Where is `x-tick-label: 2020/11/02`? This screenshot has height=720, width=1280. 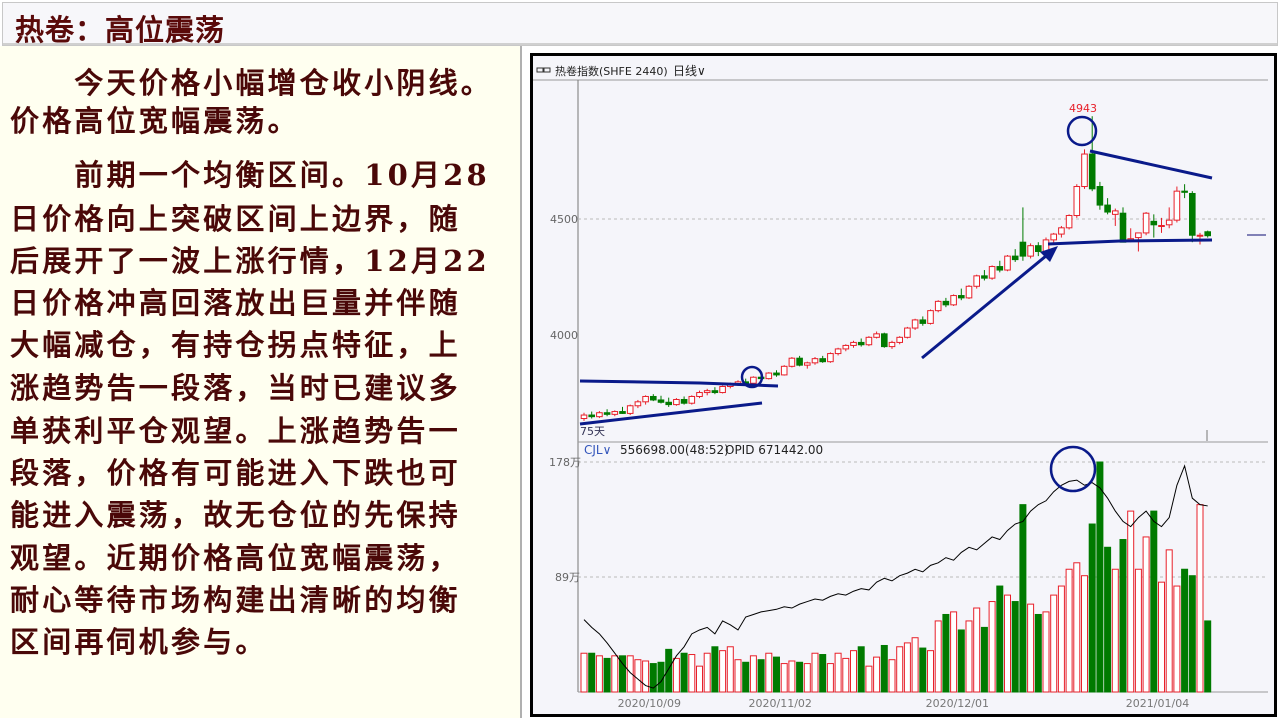
x-tick-label: 2020/11/02 is located at coordinates (780, 703).